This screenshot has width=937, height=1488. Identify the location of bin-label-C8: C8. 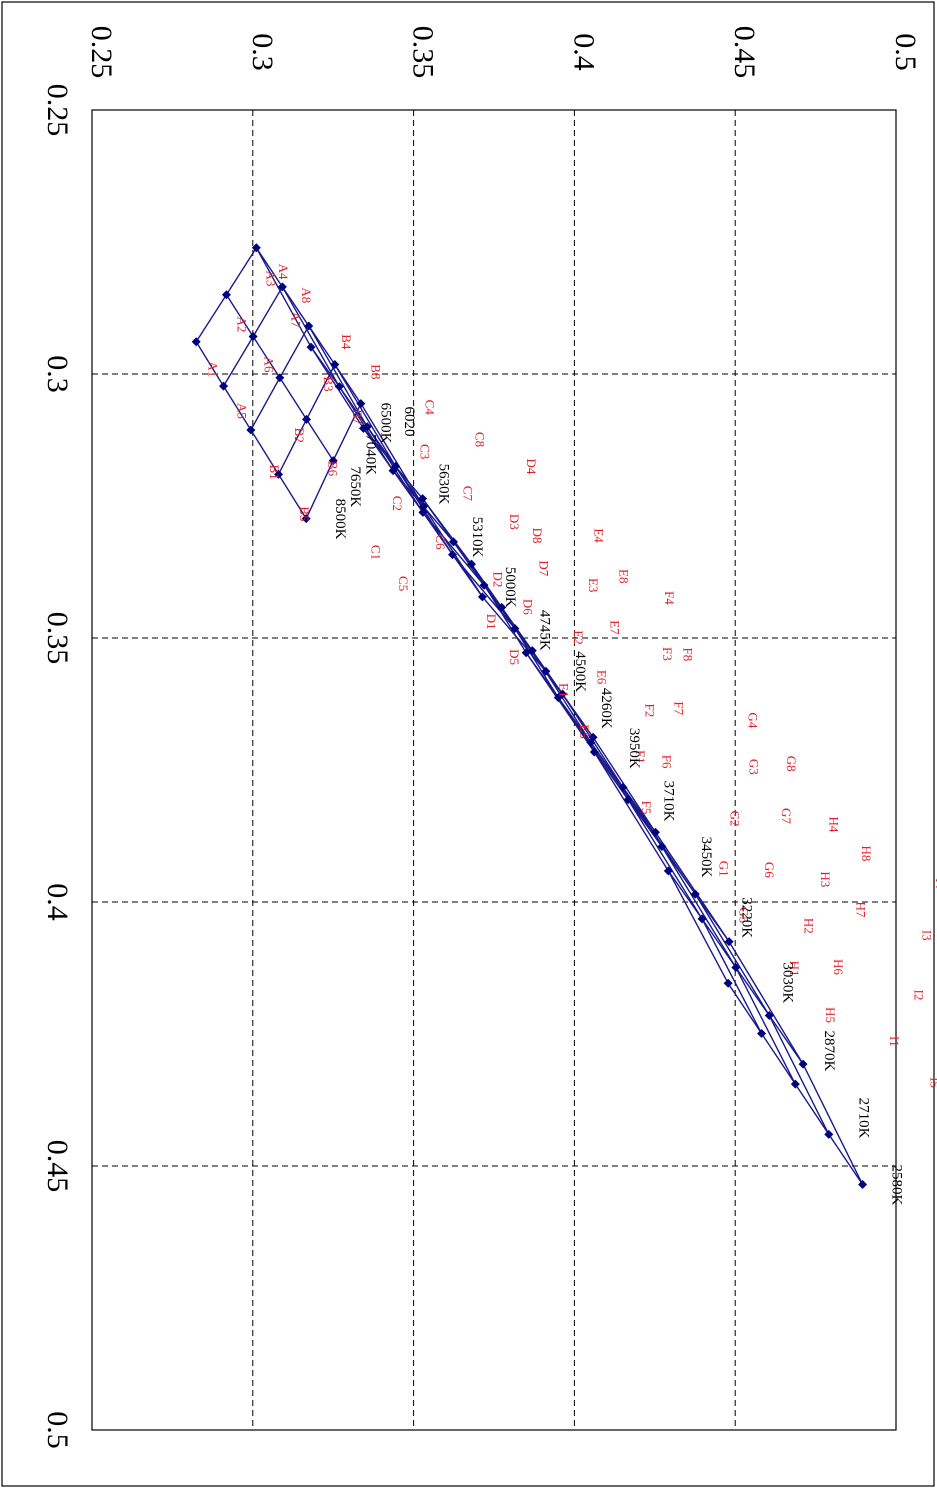
(480, 439).